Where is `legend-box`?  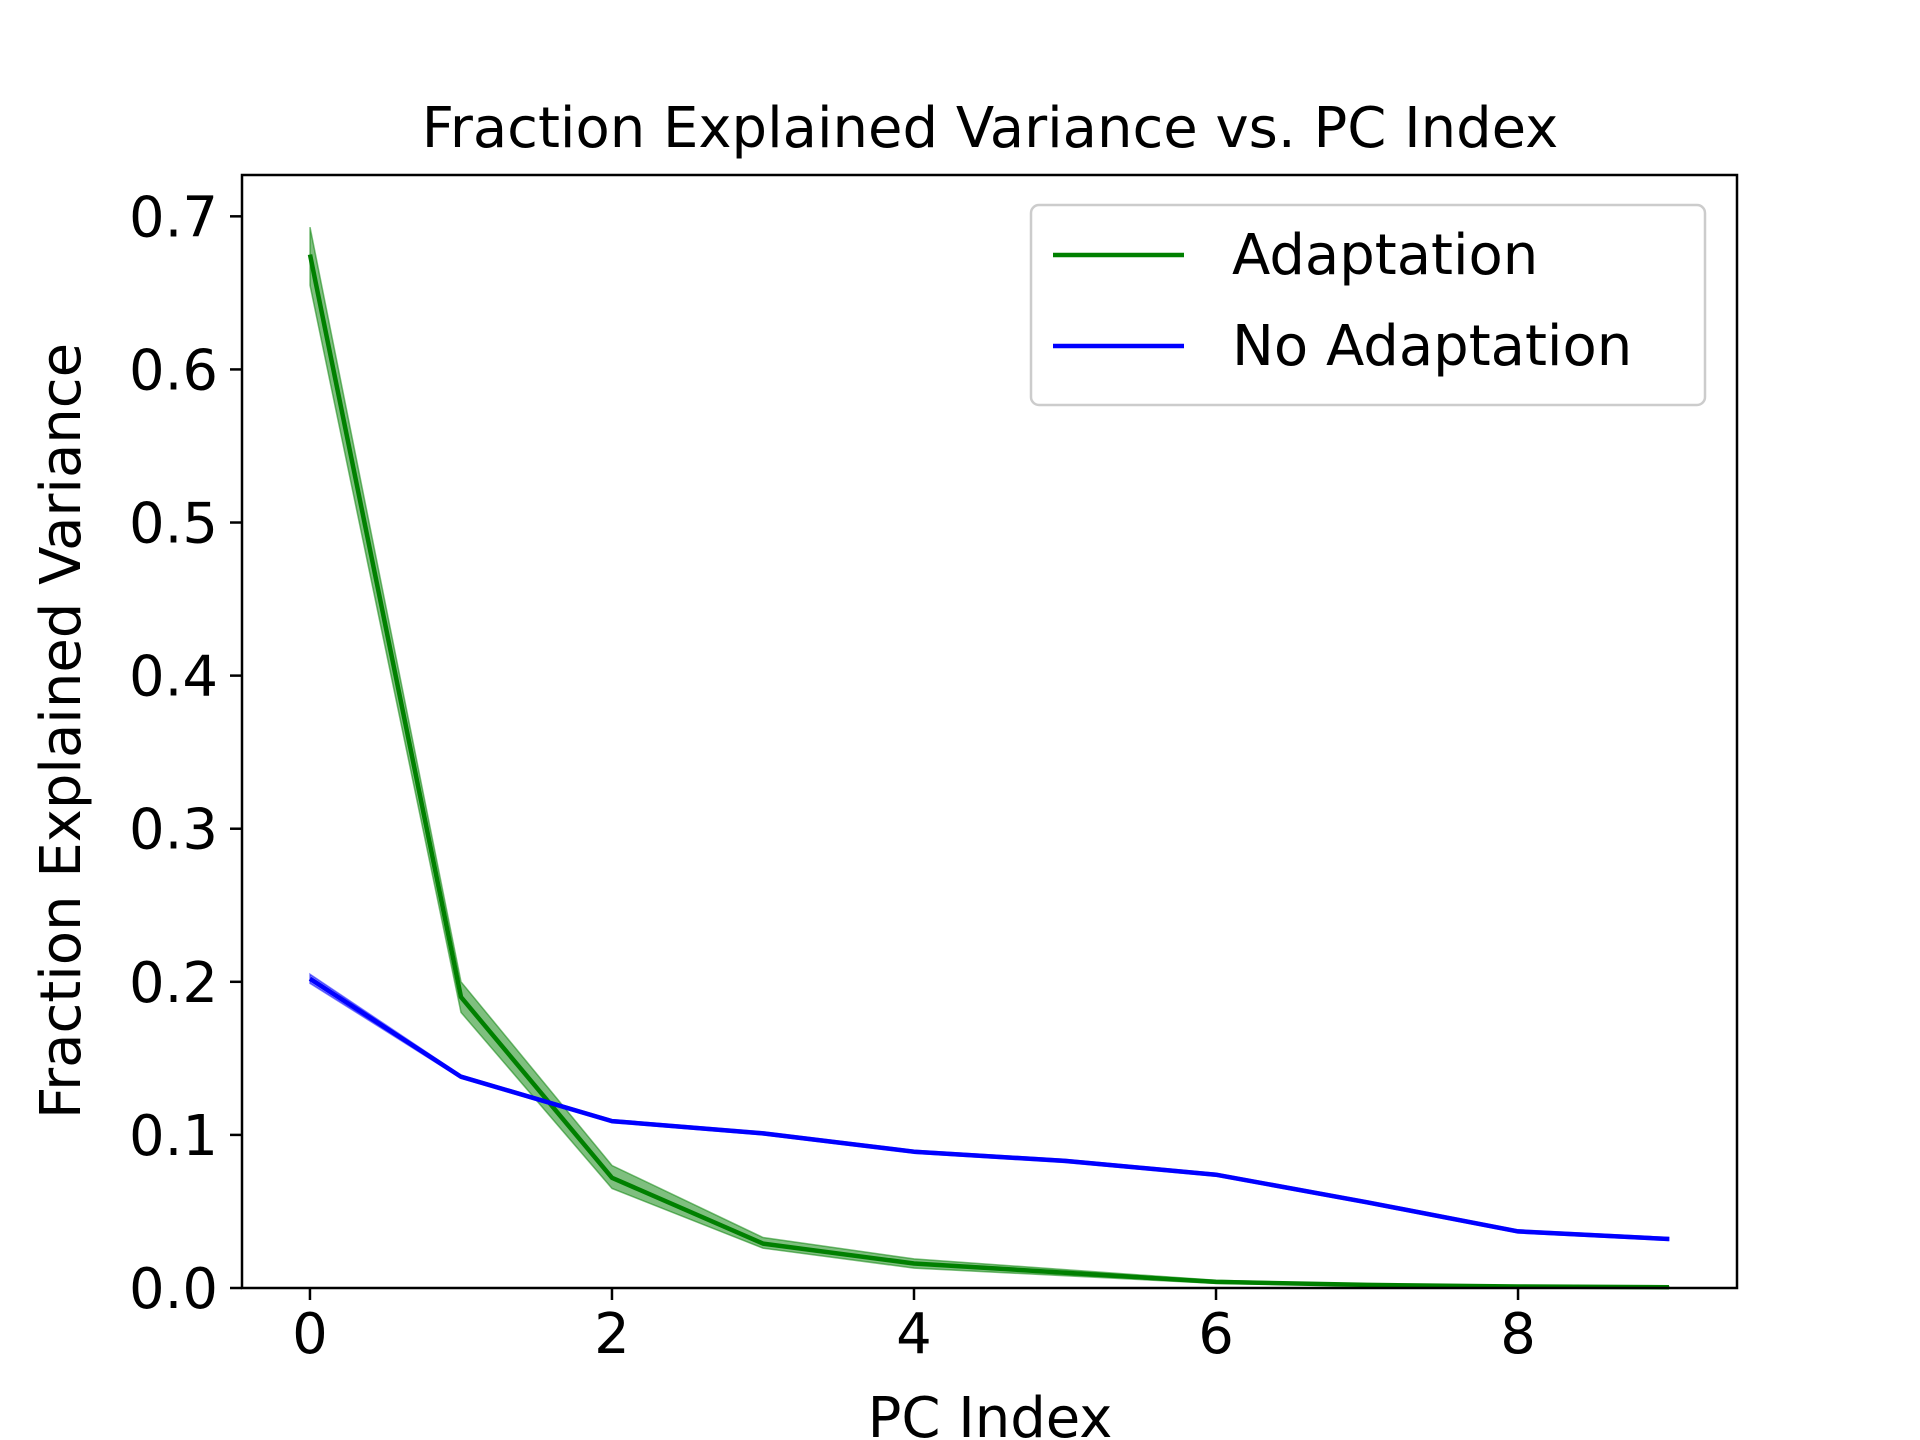 legend-box is located at coordinates (1368, 305).